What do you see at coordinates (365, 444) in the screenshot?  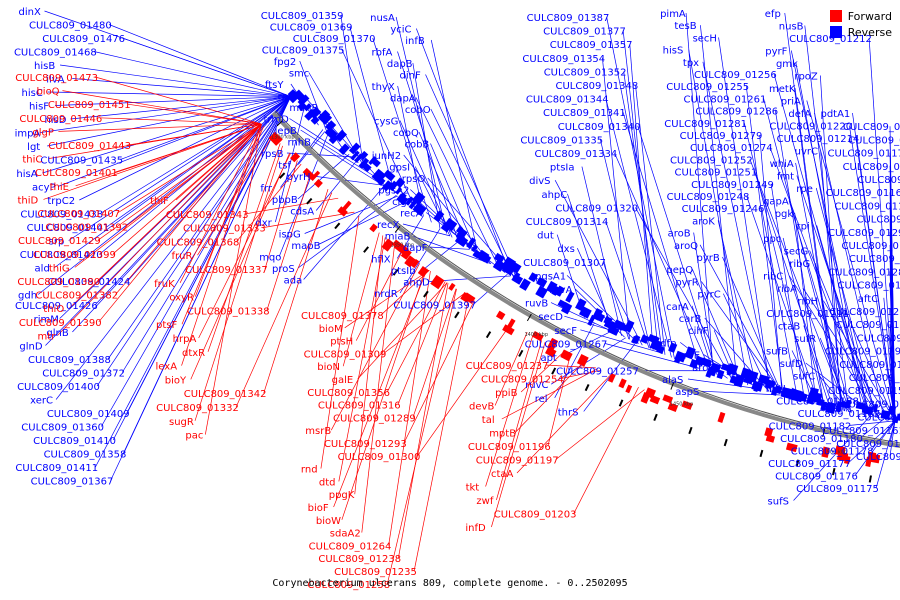 I see `forward-gene-label: CULC809_01293` at bounding box center [365, 444].